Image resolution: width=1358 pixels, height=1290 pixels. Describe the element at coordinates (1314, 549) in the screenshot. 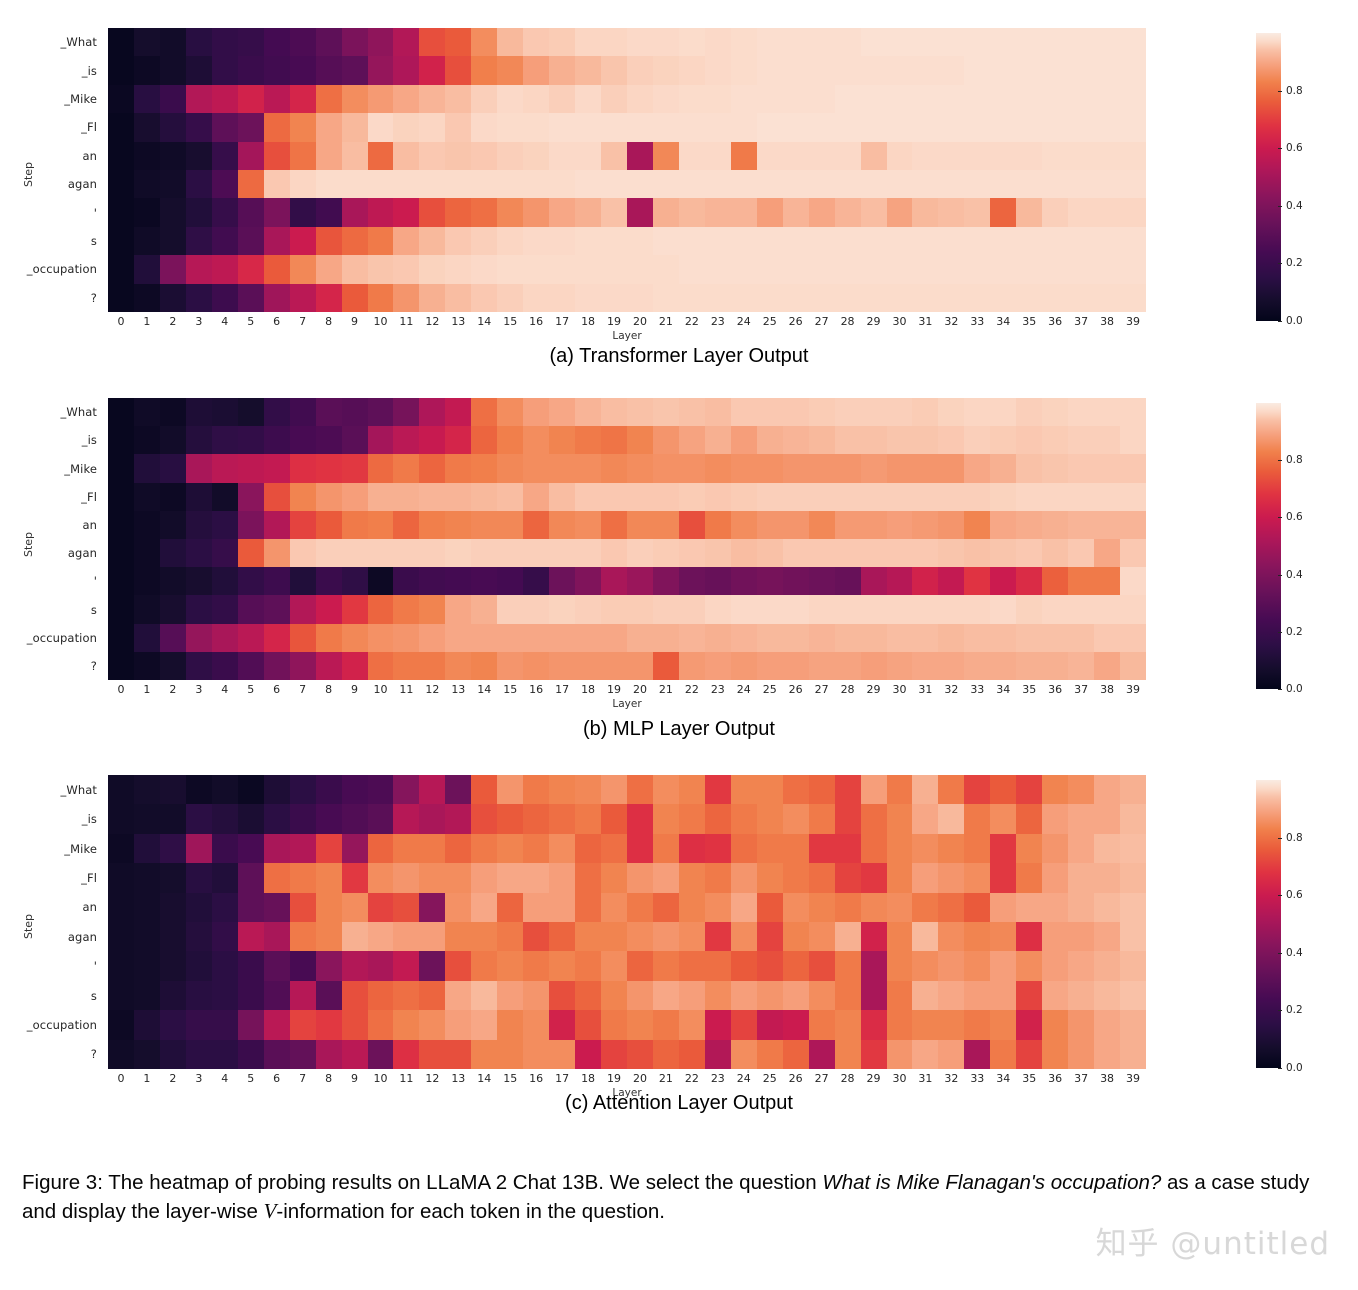

I see `colorbar-ticks: 0.0 0.2 0.4 0.6 0.8` at that location.